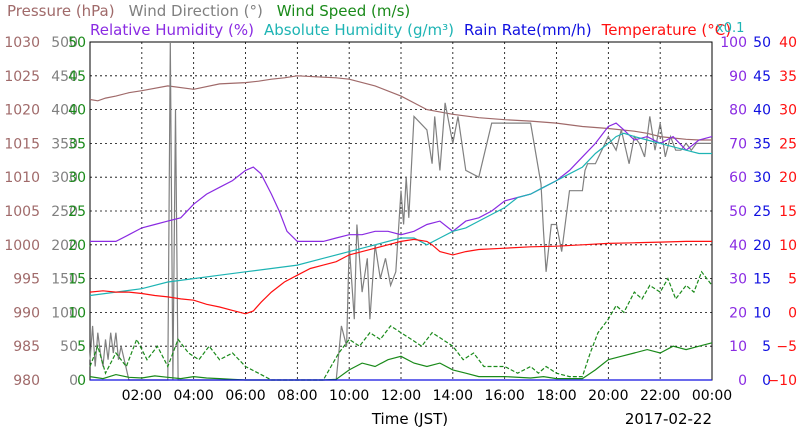 This screenshot has width=800, height=434. What do you see at coordinates (453, 396) in the screenshot?
I see `x-tick: 14:00` at bounding box center [453, 396].